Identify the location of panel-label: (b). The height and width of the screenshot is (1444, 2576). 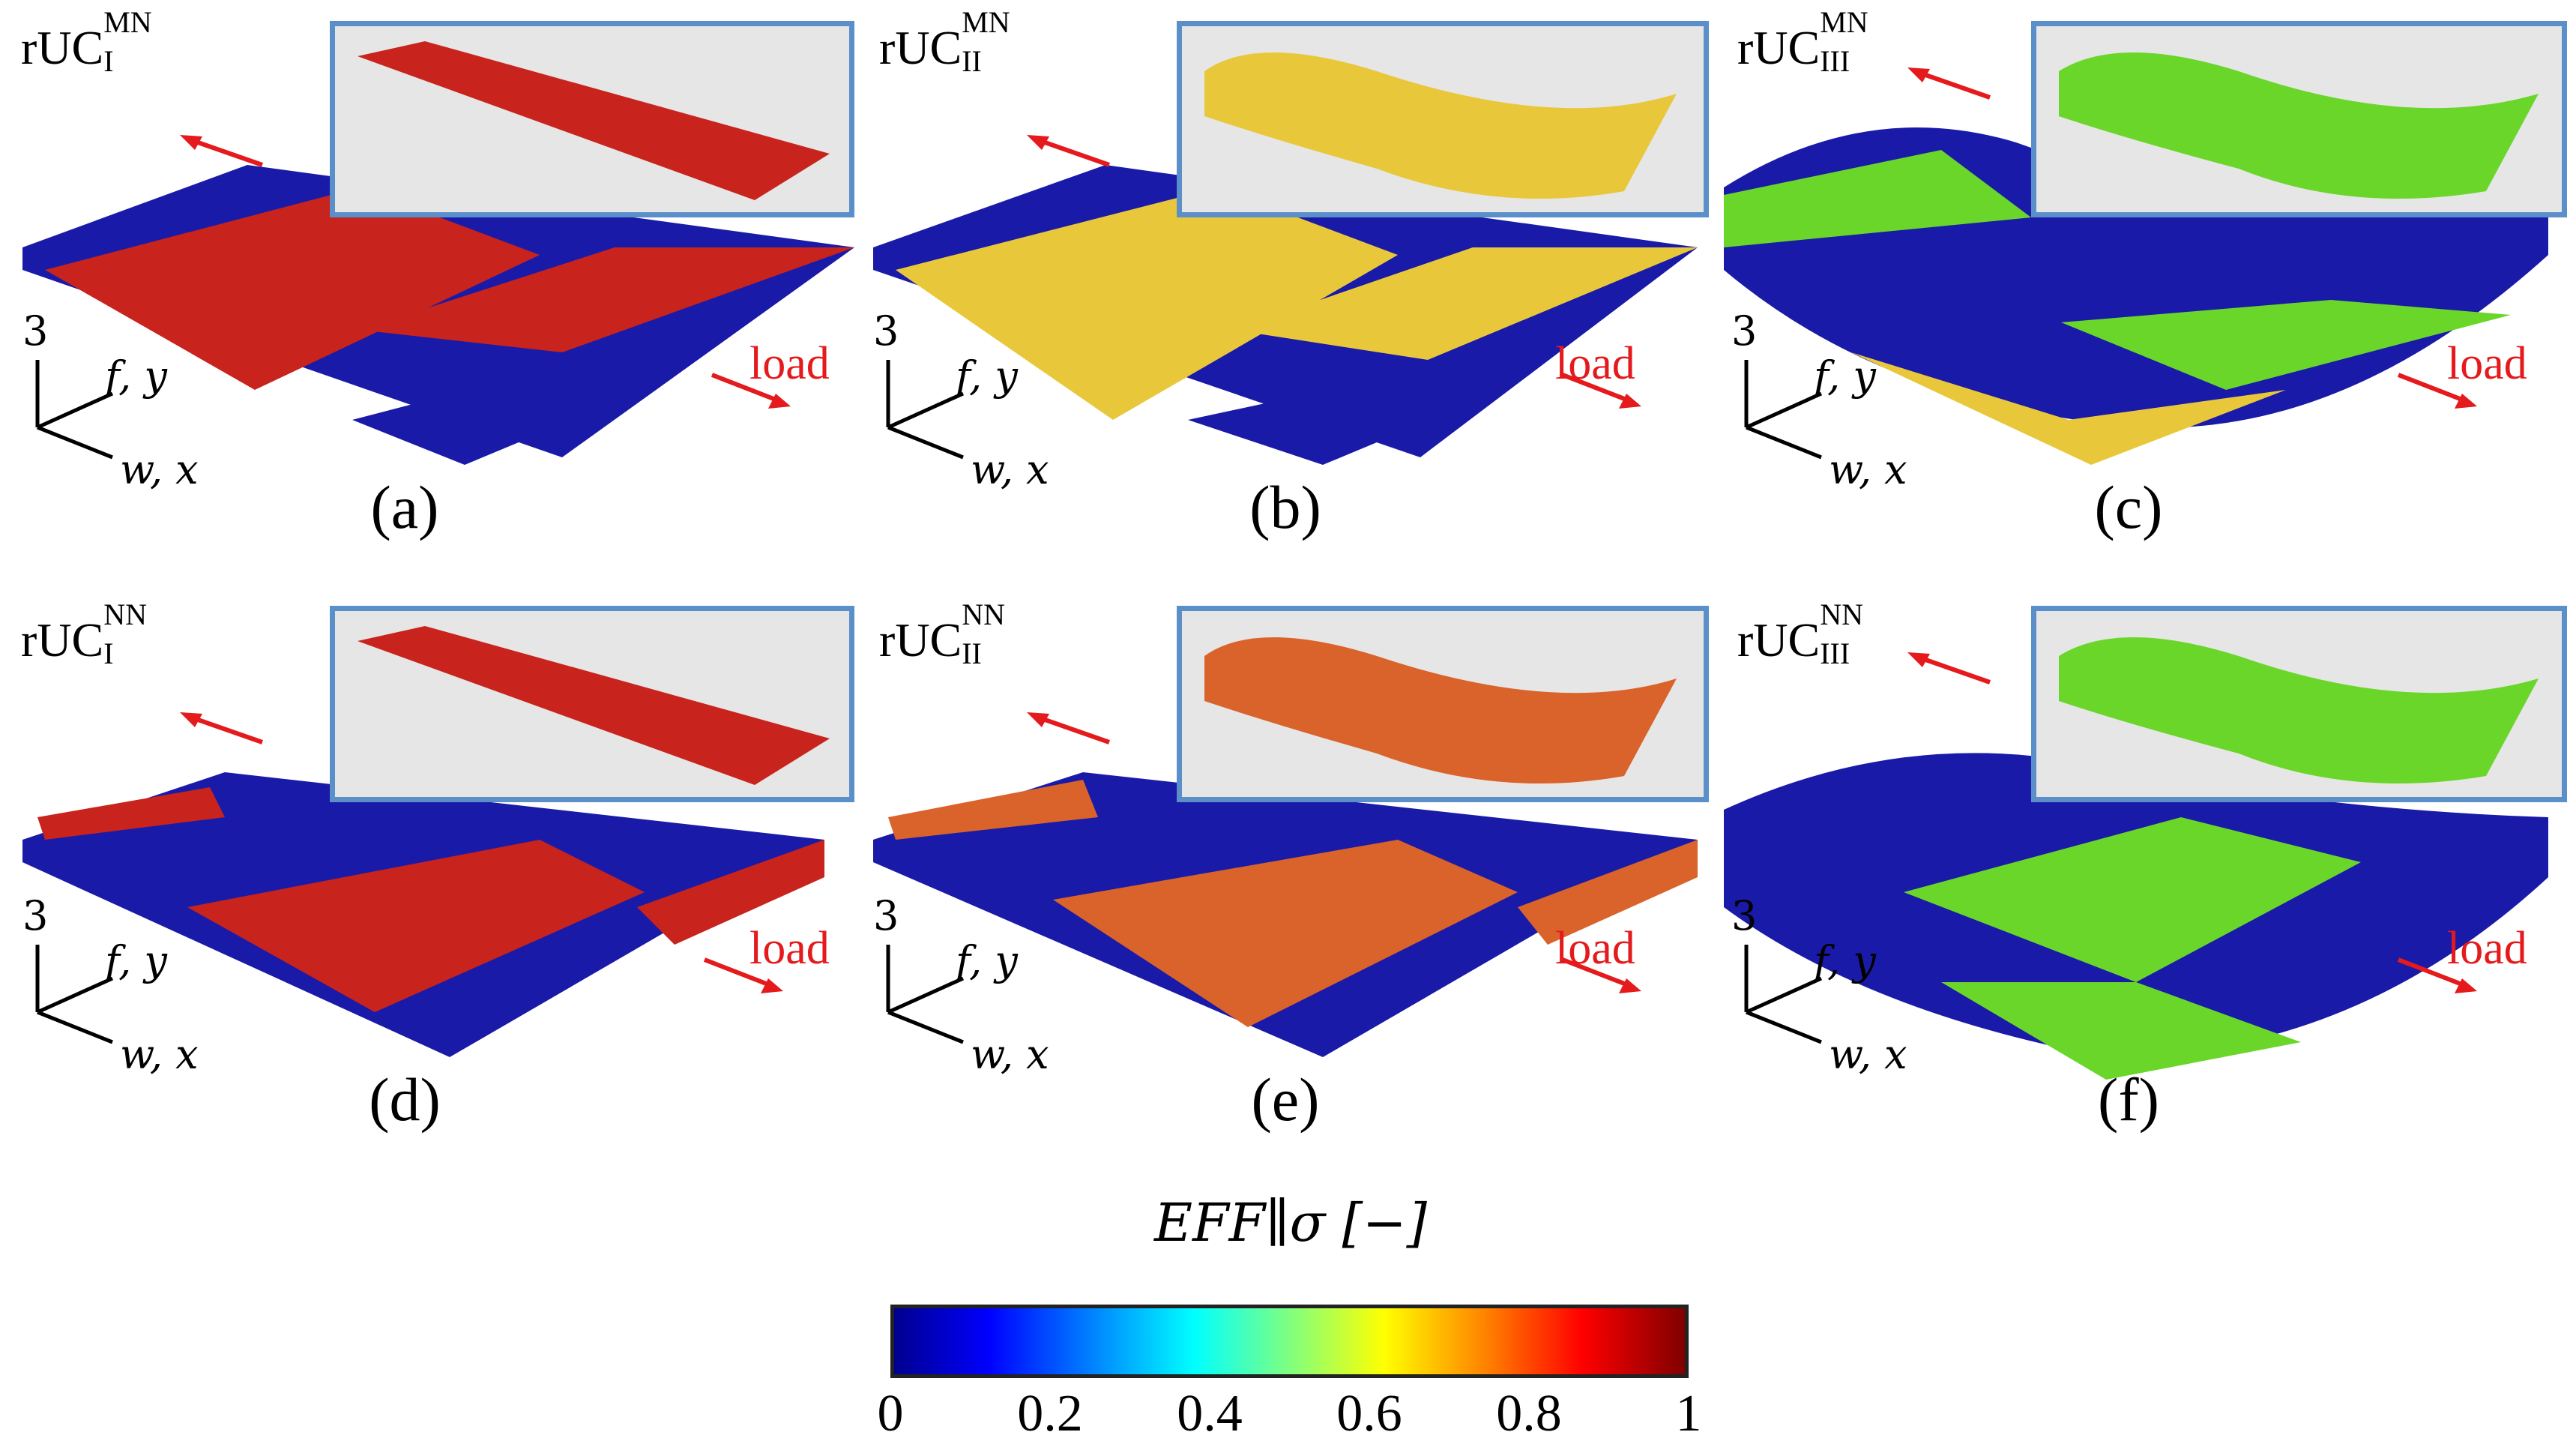
(1285, 507).